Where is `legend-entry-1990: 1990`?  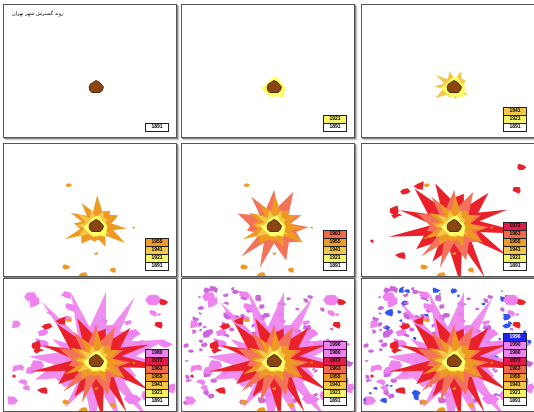 legend-entry-1990: 1990 is located at coordinates (515, 346).